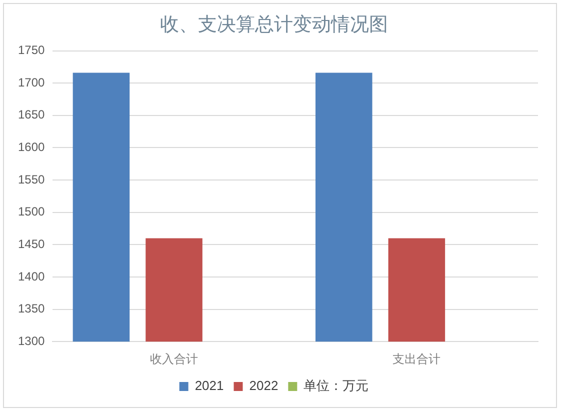  I want to click on chart-title: 收、支决算总计变动情况图, so click(274, 25).